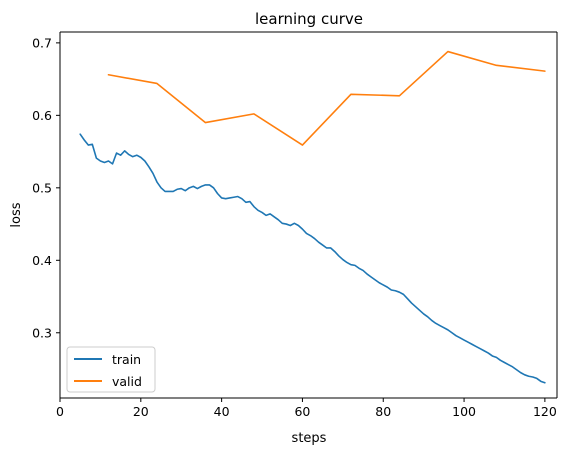  I want to click on x-tick-label: 60, so click(302, 411).